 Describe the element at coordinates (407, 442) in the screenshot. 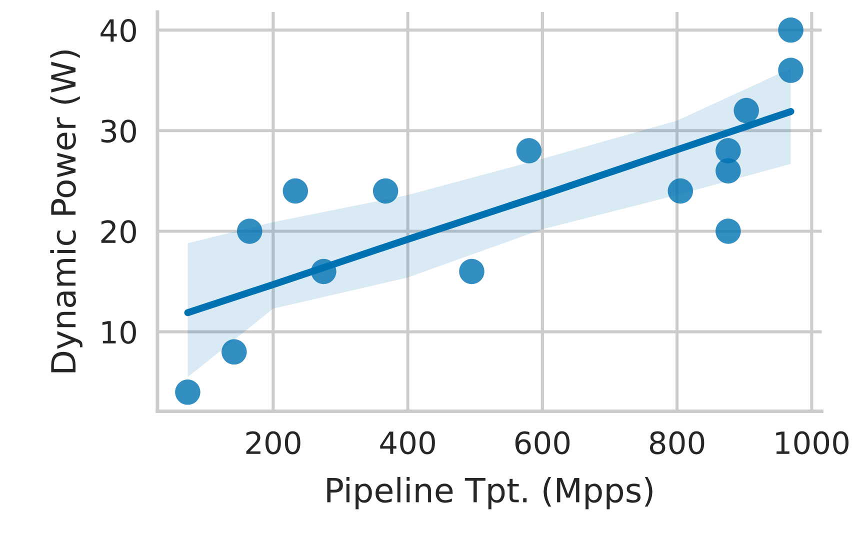

I see `x-tick-label: 400` at that location.